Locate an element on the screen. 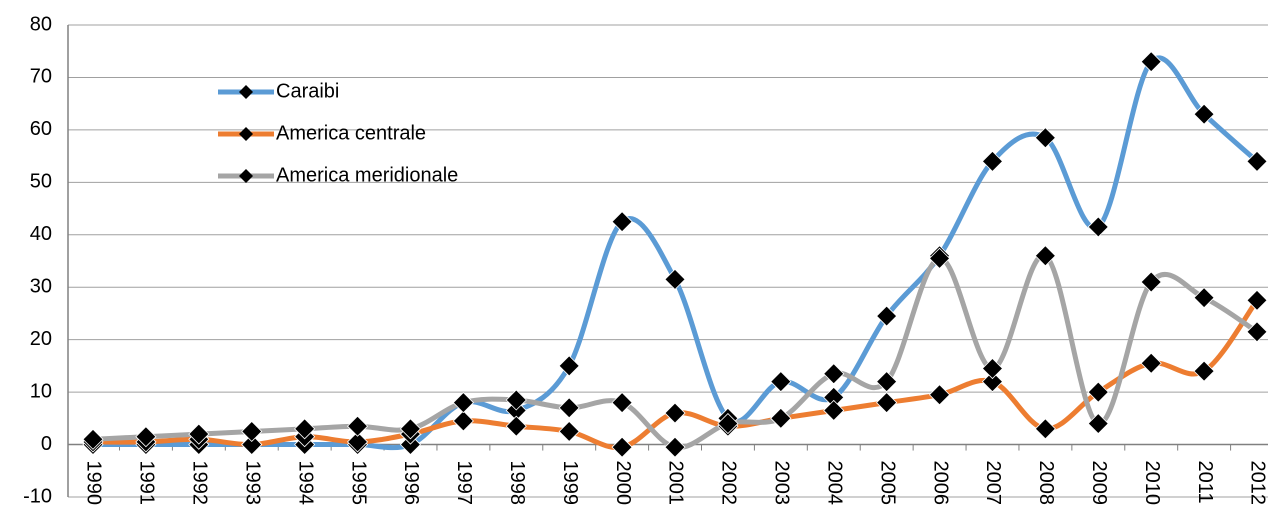  x-tick-label: 1998 is located at coordinates (517, 483).